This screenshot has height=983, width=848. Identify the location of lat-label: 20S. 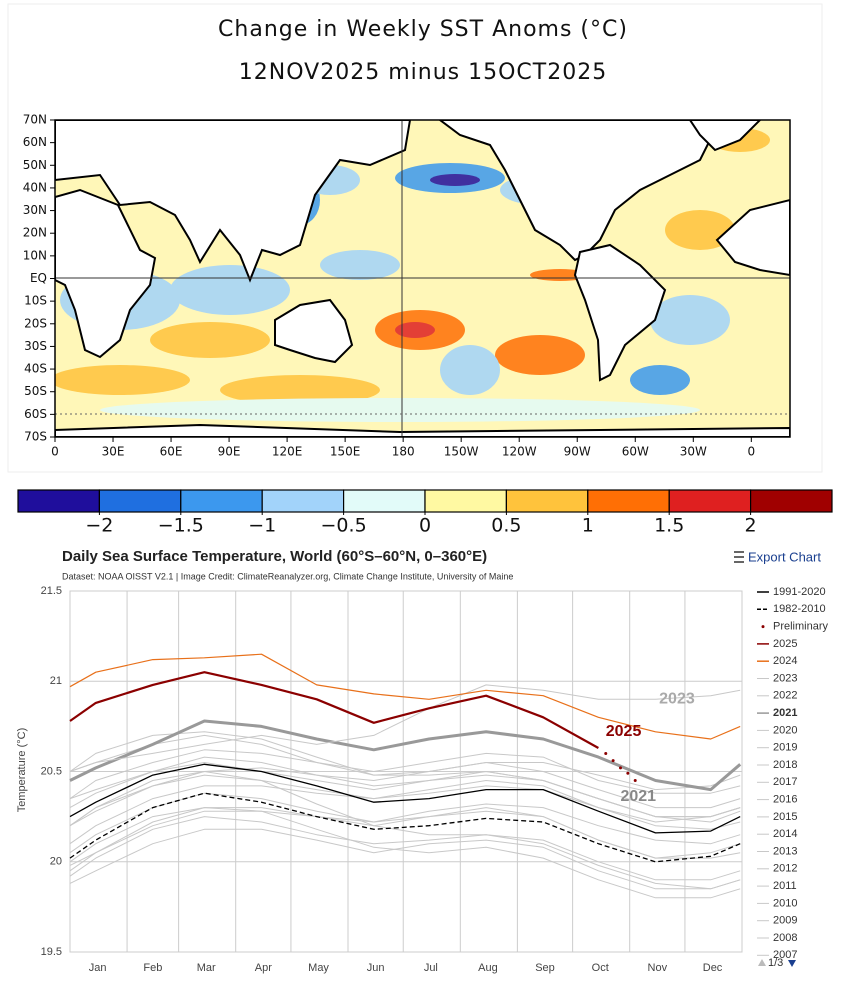
(35, 323).